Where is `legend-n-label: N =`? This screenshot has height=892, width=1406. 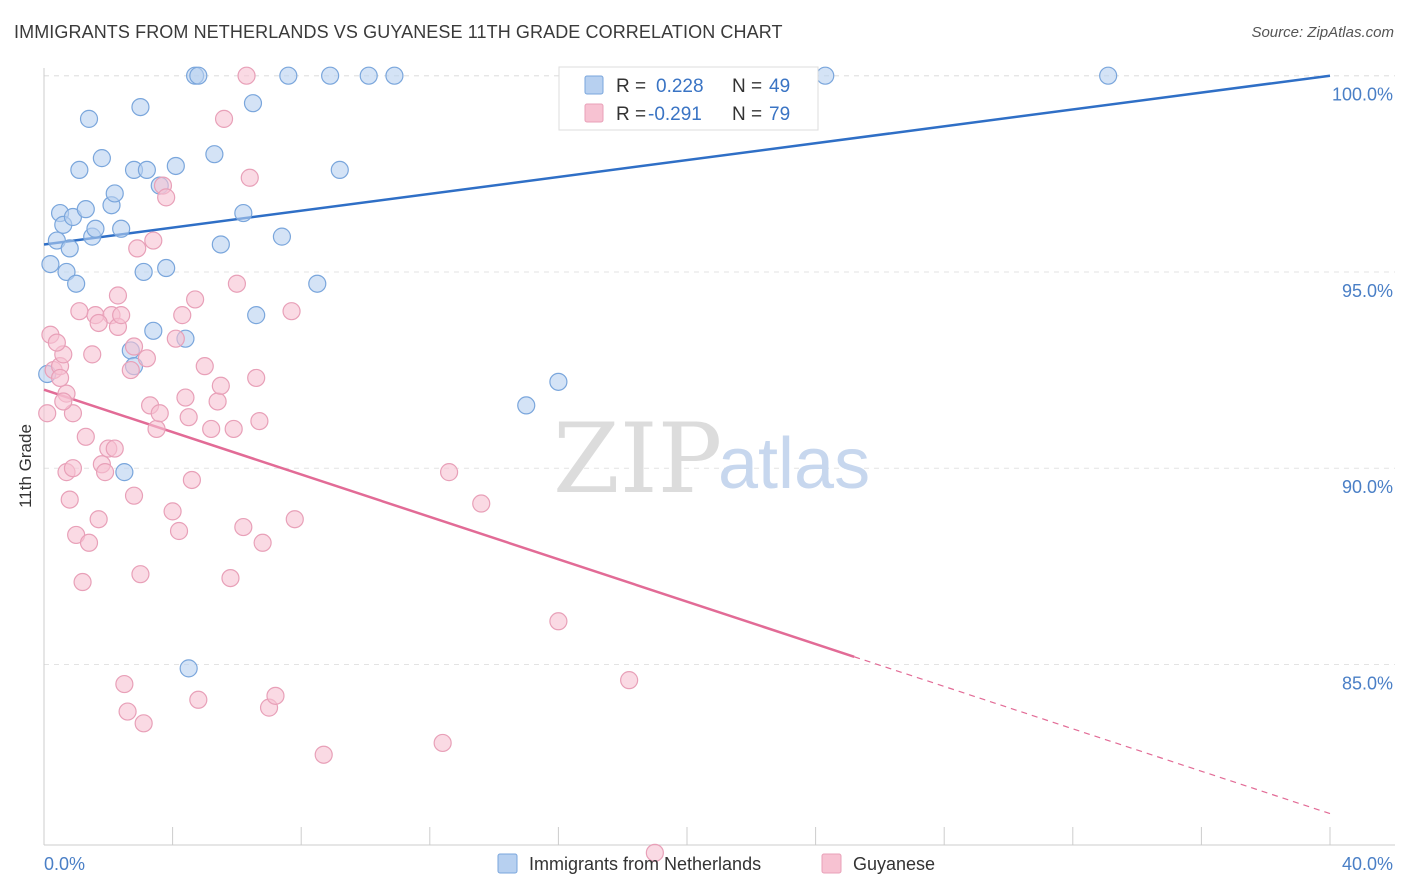 legend-n-label: N = is located at coordinates (747, 86).